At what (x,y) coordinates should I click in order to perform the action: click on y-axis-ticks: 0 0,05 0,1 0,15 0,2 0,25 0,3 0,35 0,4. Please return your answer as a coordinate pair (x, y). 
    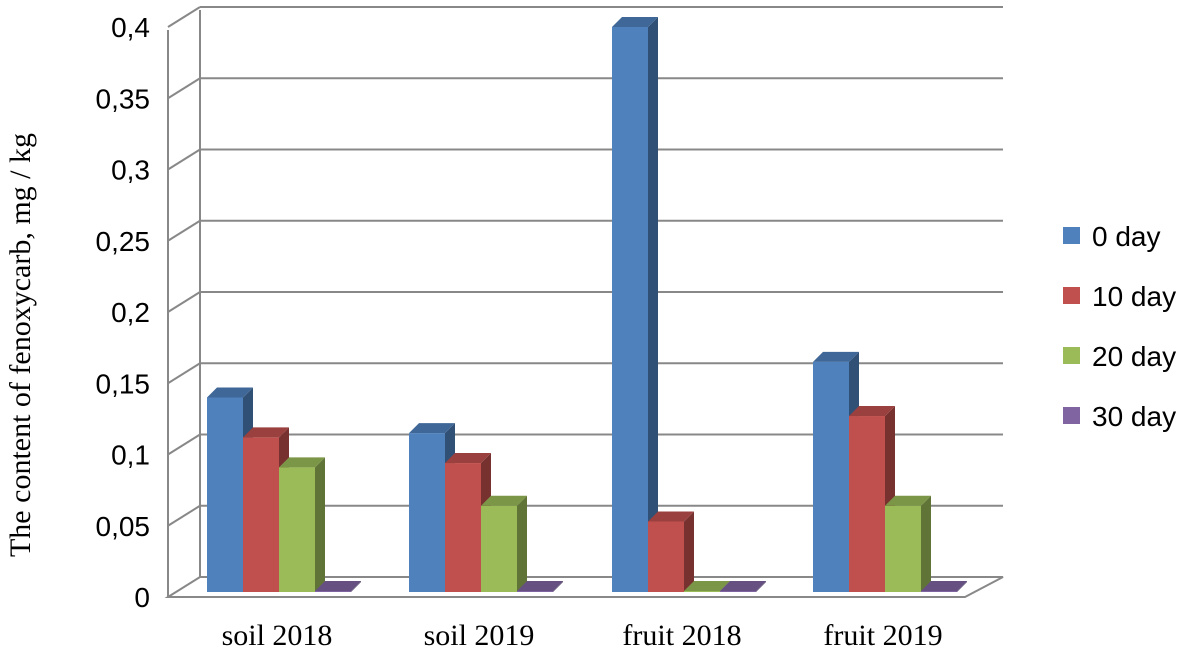
    Looking at the image, I should click on (123, 312).